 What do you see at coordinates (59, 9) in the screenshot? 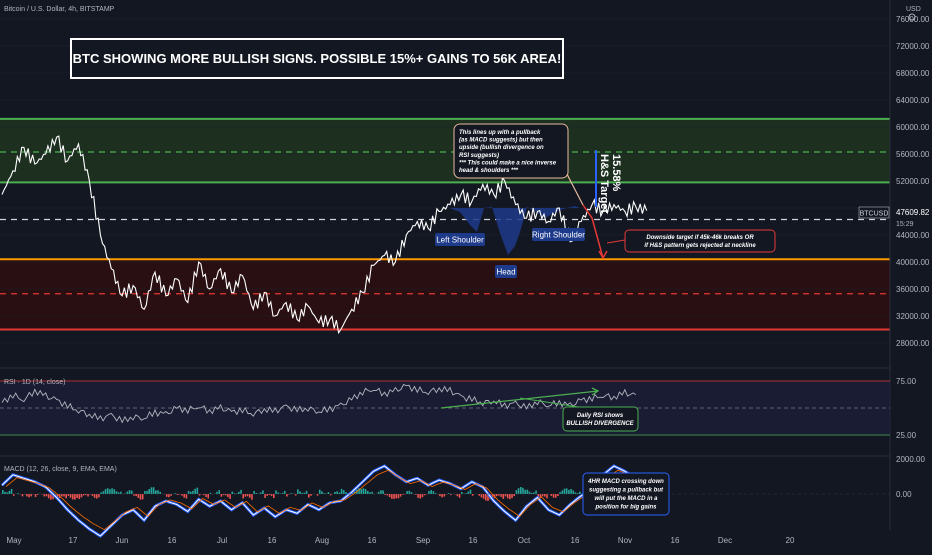
I see `symbol-line: Bitcoin / U.S. Dollar, 4h, BITSTAMP` at bounding box center [59, 9].